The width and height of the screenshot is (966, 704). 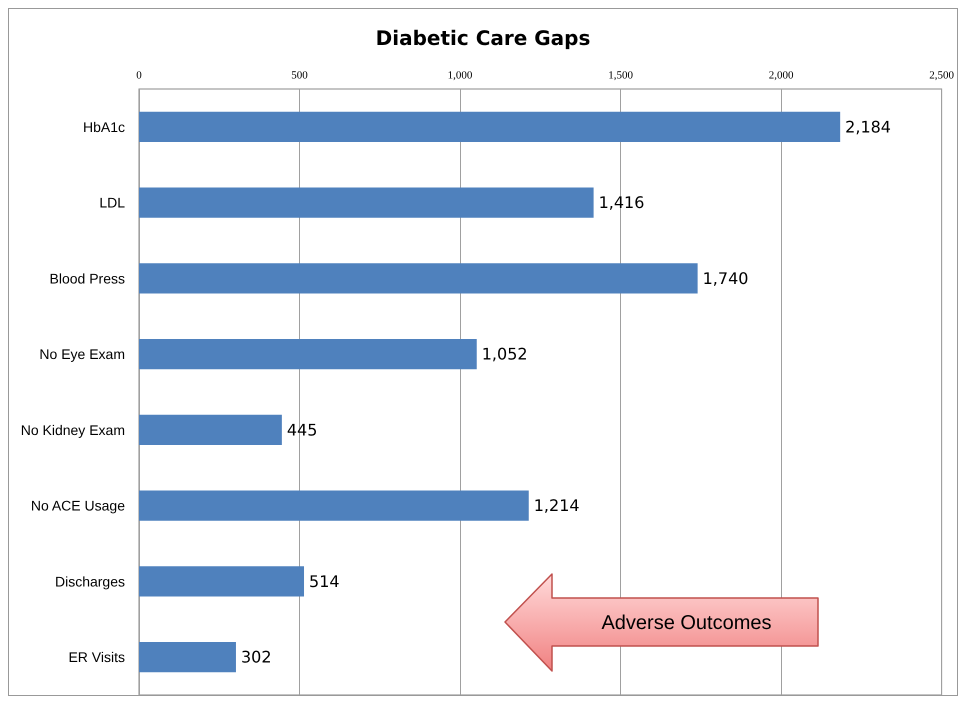 I want to click on data-label: 514, so click(x=324, y=581).